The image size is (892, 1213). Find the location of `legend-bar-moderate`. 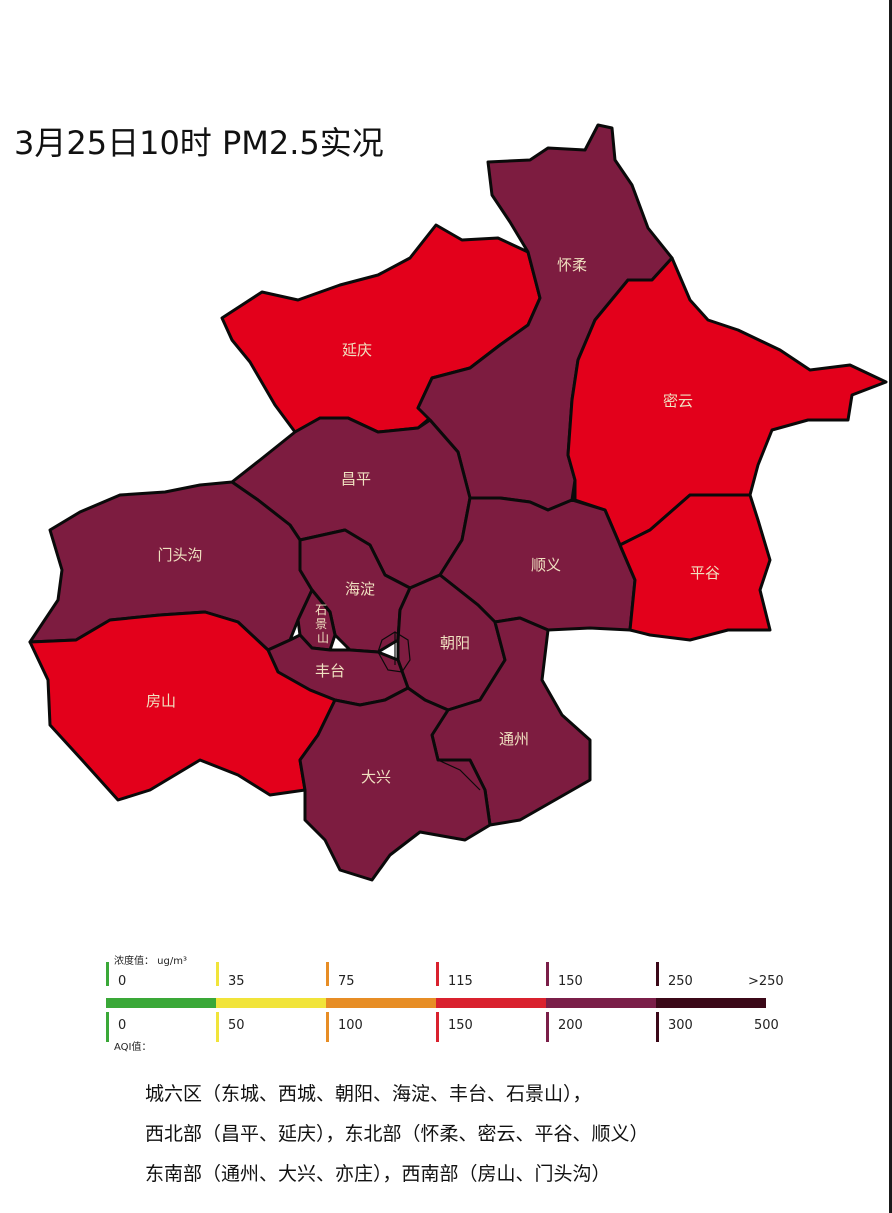

legend-bar-moderate is located at coordinates (271, 1003).